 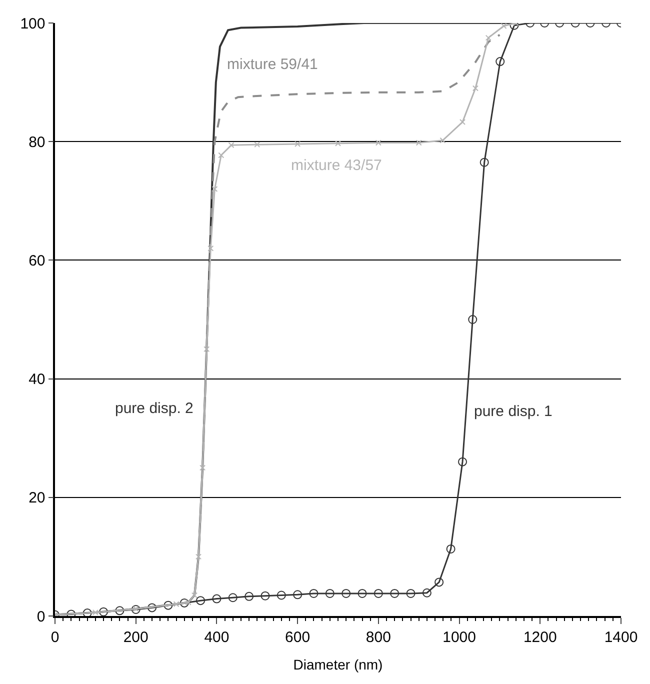 What do you see at coordinates (378, 637) in the screenshot?
I see `x-tick-label: 800` at bounding box center [378, 637].